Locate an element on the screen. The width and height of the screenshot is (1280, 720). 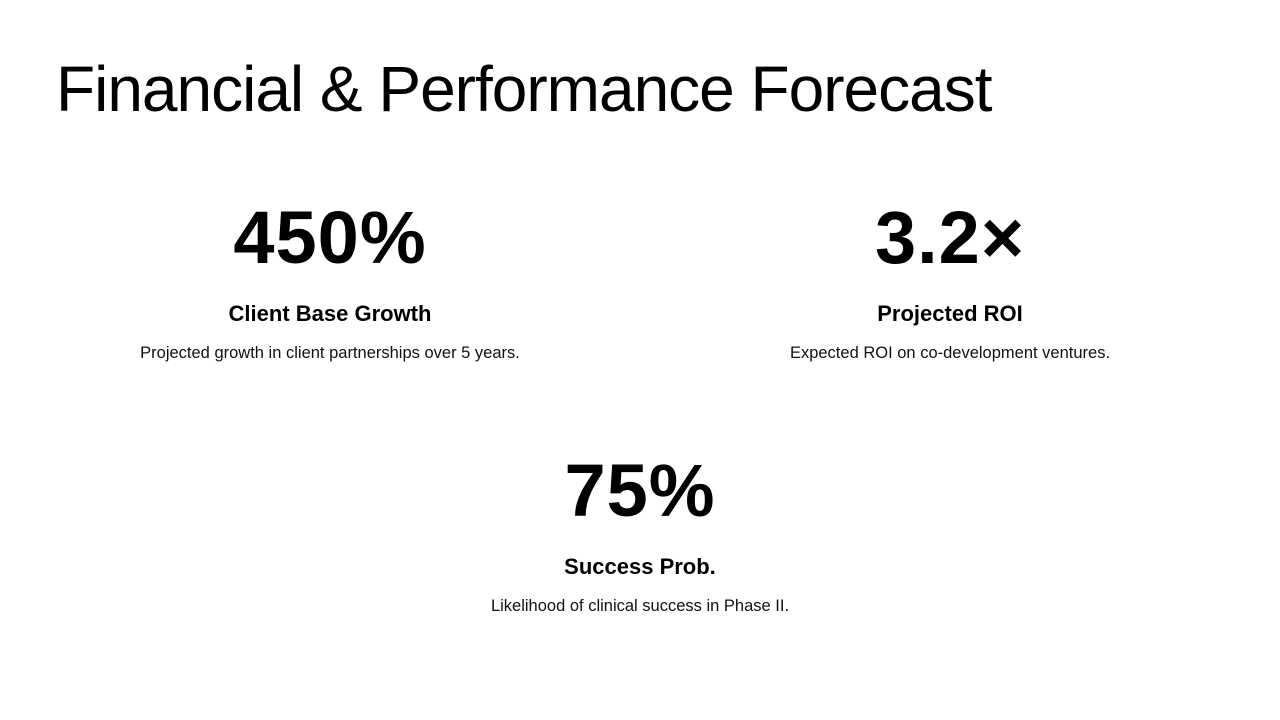
stat-value: 3.2× is located at coordinates (950, 237).